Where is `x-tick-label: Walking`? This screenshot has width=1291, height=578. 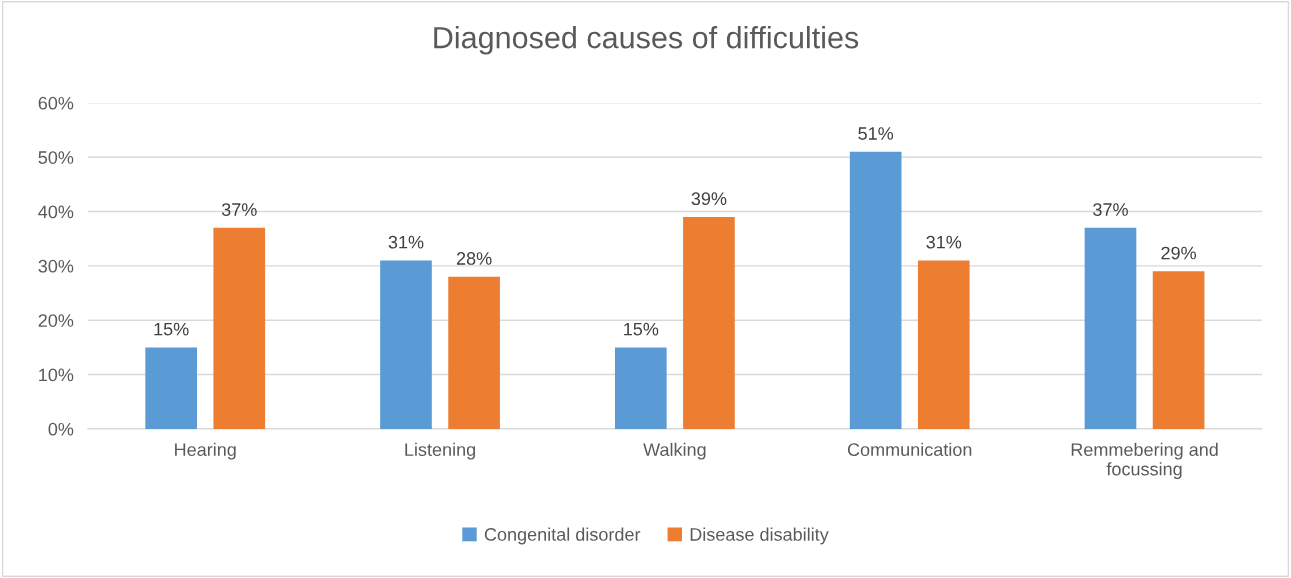
x-tick-label: Walking is located at coordinates (674, 451).